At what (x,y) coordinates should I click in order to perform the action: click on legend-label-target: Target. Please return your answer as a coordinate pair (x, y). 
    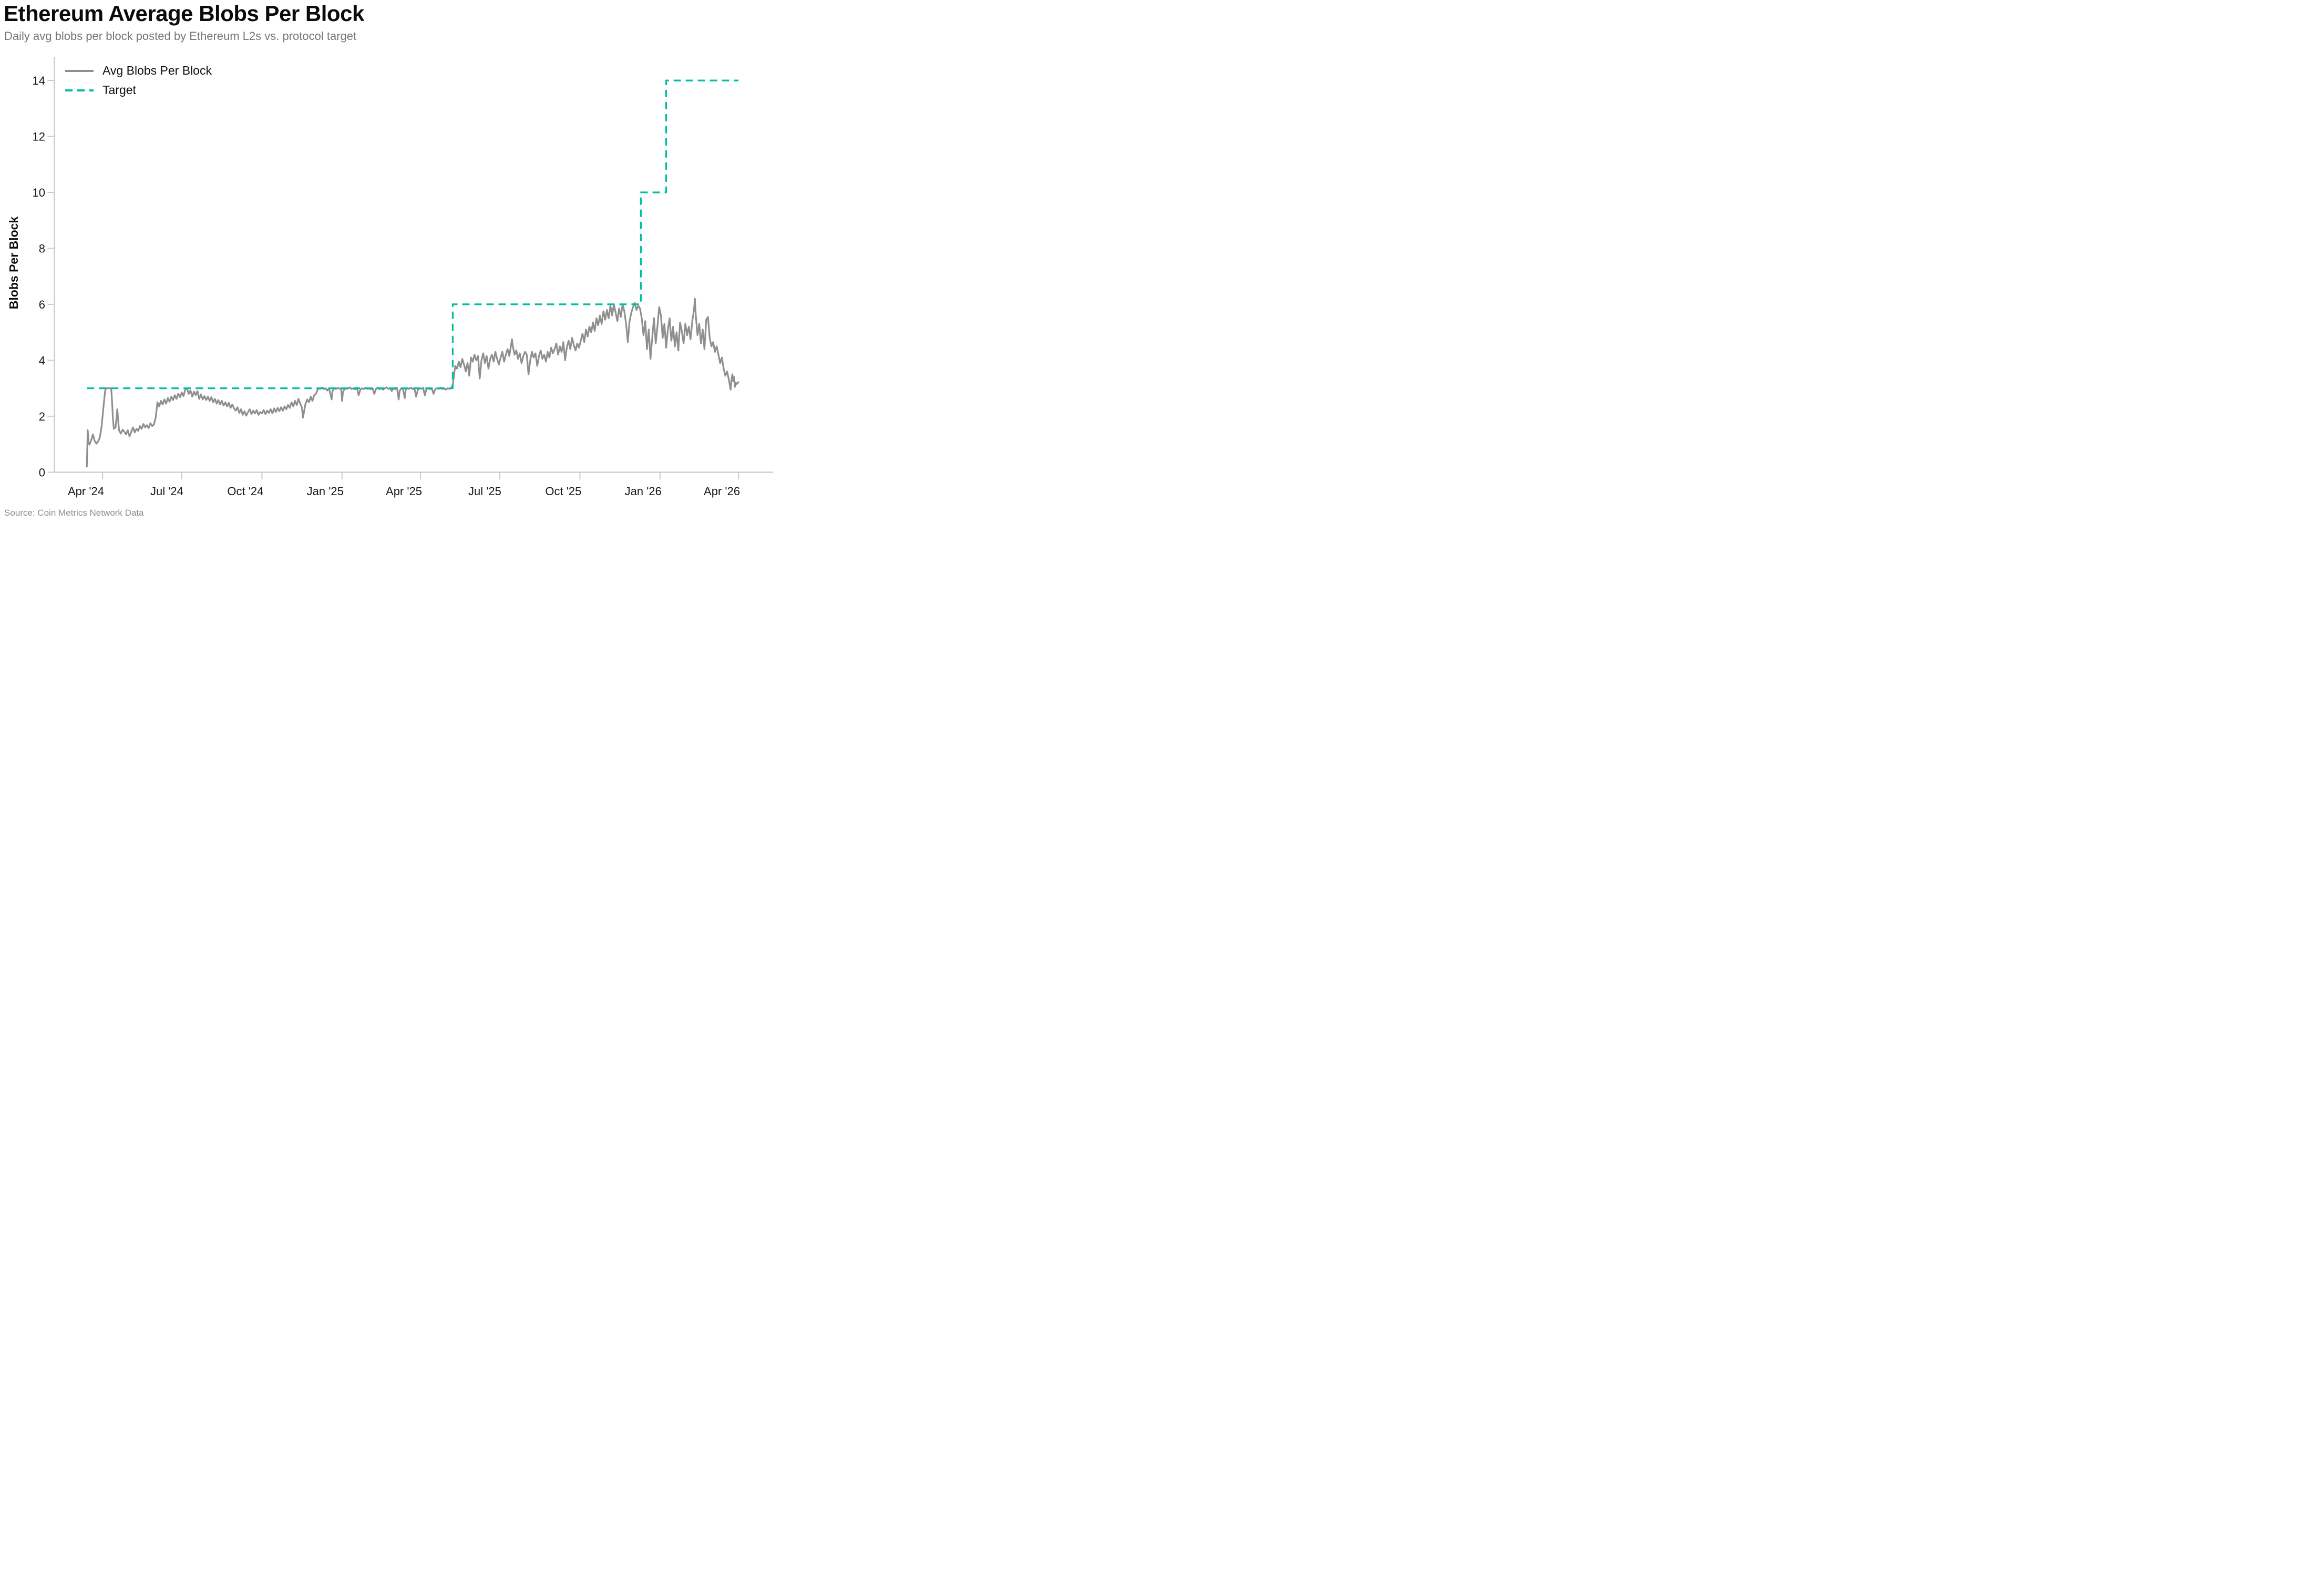
    Looking at the image, I should click on (119, 90).